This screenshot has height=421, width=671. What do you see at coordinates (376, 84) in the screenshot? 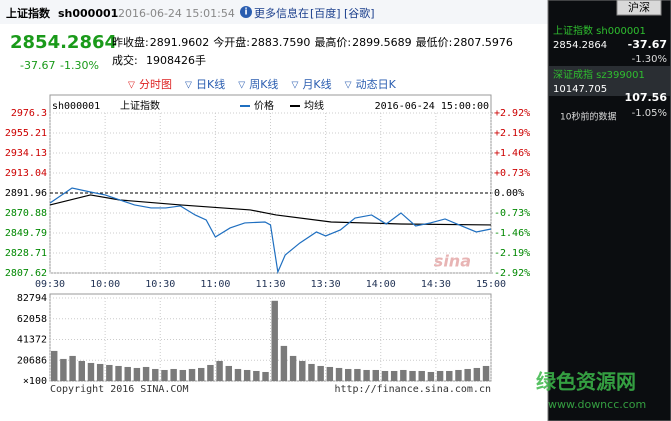
I see `tab: 动态日K` at bounding box center [376, 84].